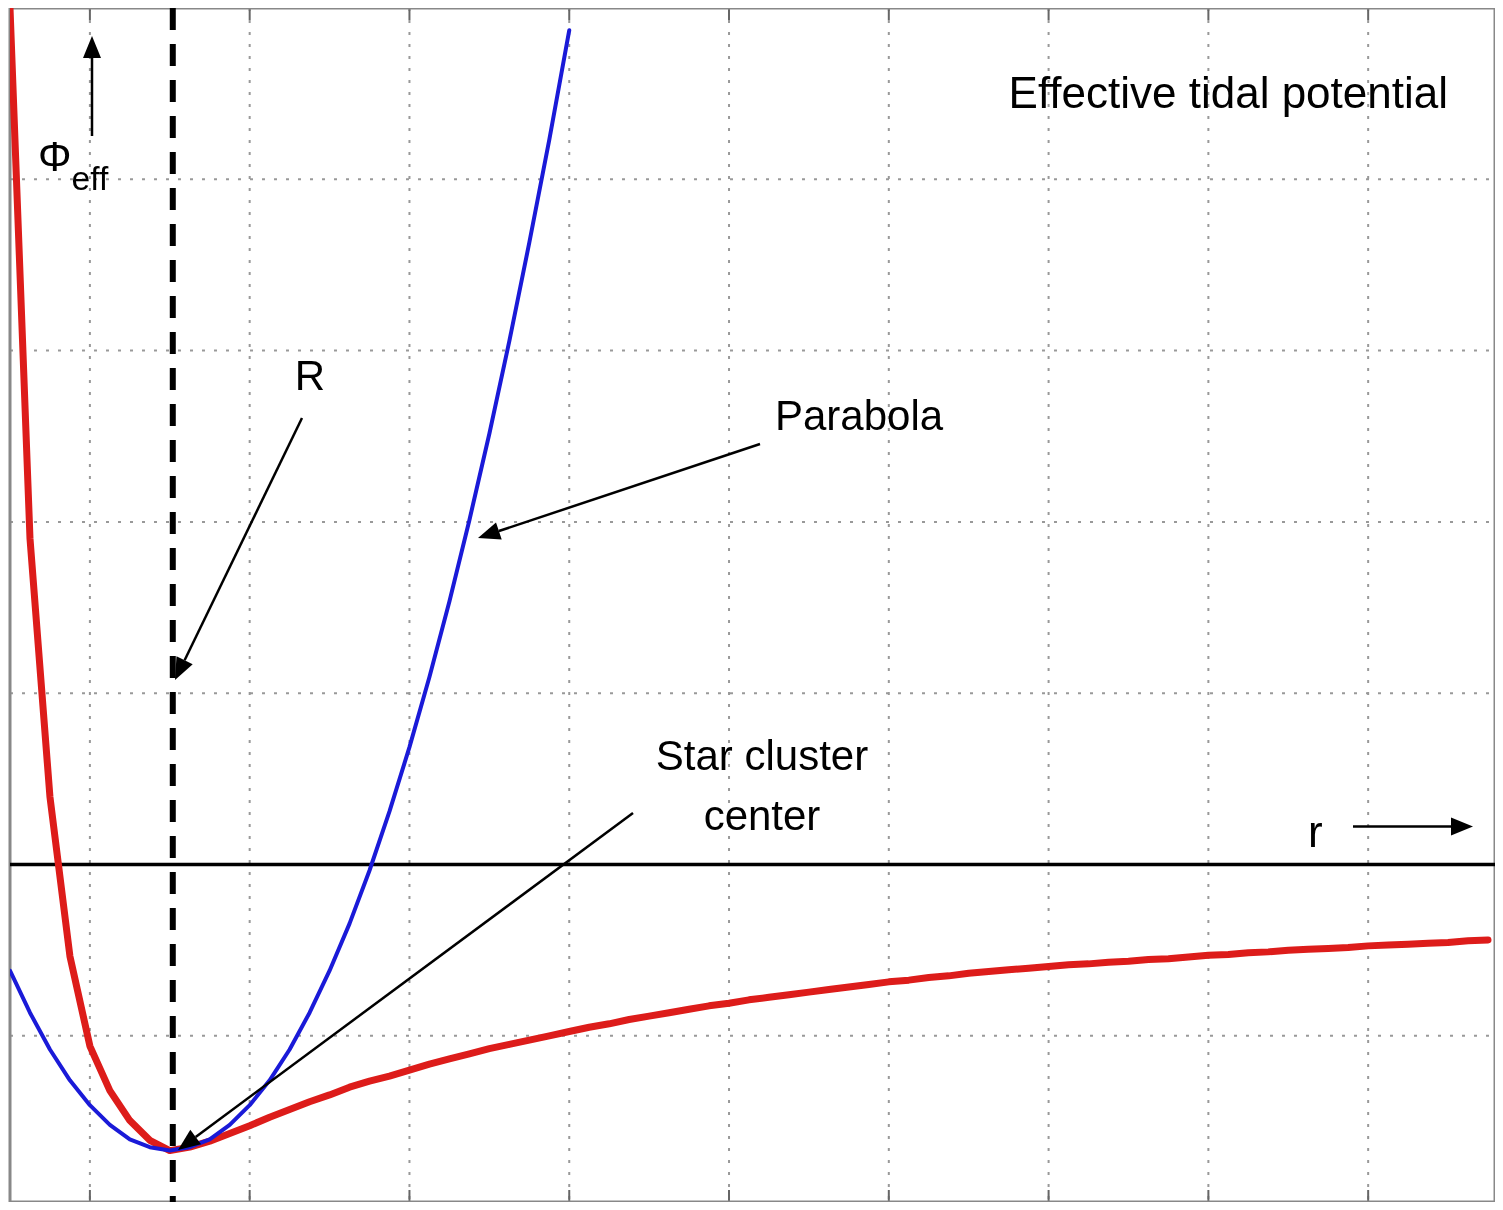 Image resolution: width=1503 pixels, height=1210 pixels. What do you see at coordinates (762, 785) in the screenshot?
I see `annotation: Star cluster center` at bounding box center [762, 785].